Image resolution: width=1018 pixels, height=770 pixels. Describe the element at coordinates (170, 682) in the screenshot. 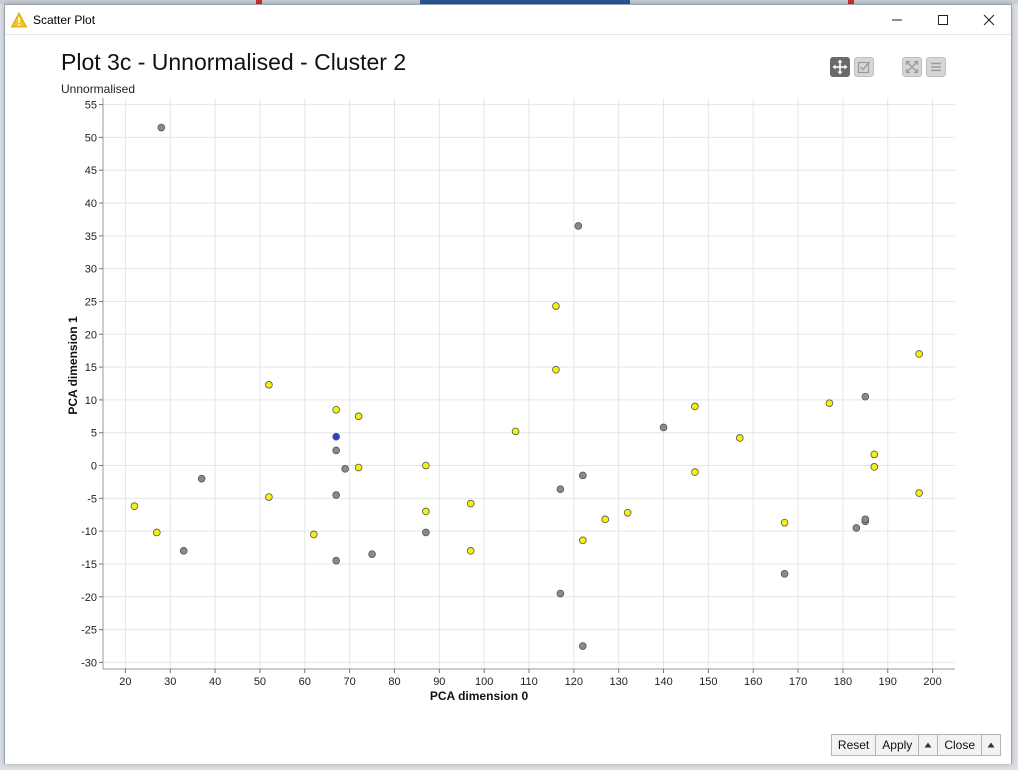

I see `x-tick-label: 30` at that location.